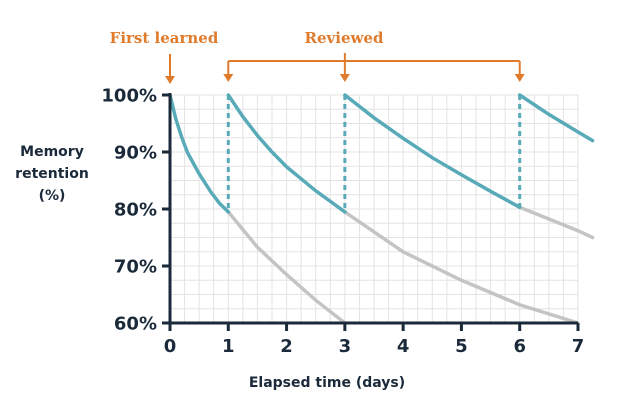 The height and width of the screenshot is (408, 628). I want to click on x-tick-label: 1, so click(228, 346).